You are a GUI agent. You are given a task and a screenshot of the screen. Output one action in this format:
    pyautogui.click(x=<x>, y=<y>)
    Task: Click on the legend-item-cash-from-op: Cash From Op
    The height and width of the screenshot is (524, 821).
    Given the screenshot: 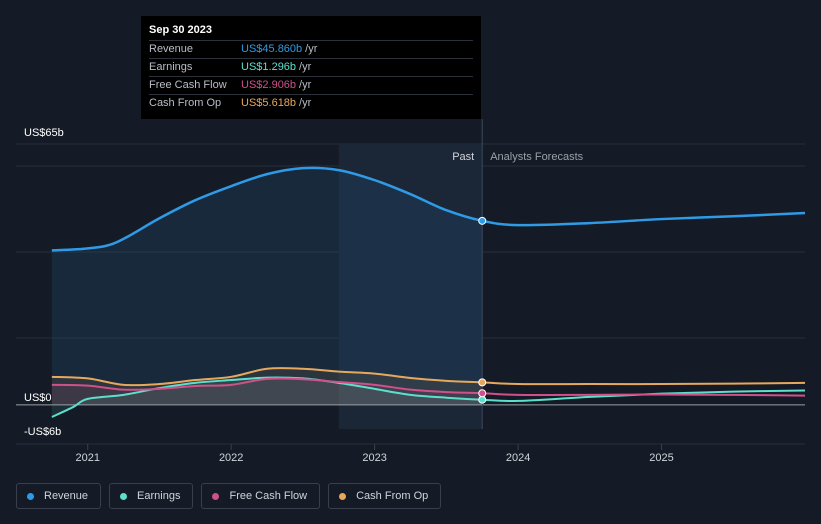 What is the action you would take?
    pyautogui.click(x=385, y=496)
    